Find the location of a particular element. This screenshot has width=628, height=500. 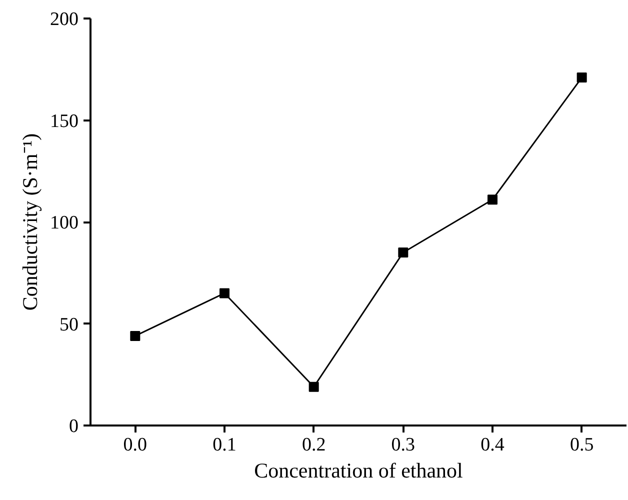

x-tick-label: 0.1 is located at coordinates (224, 445).